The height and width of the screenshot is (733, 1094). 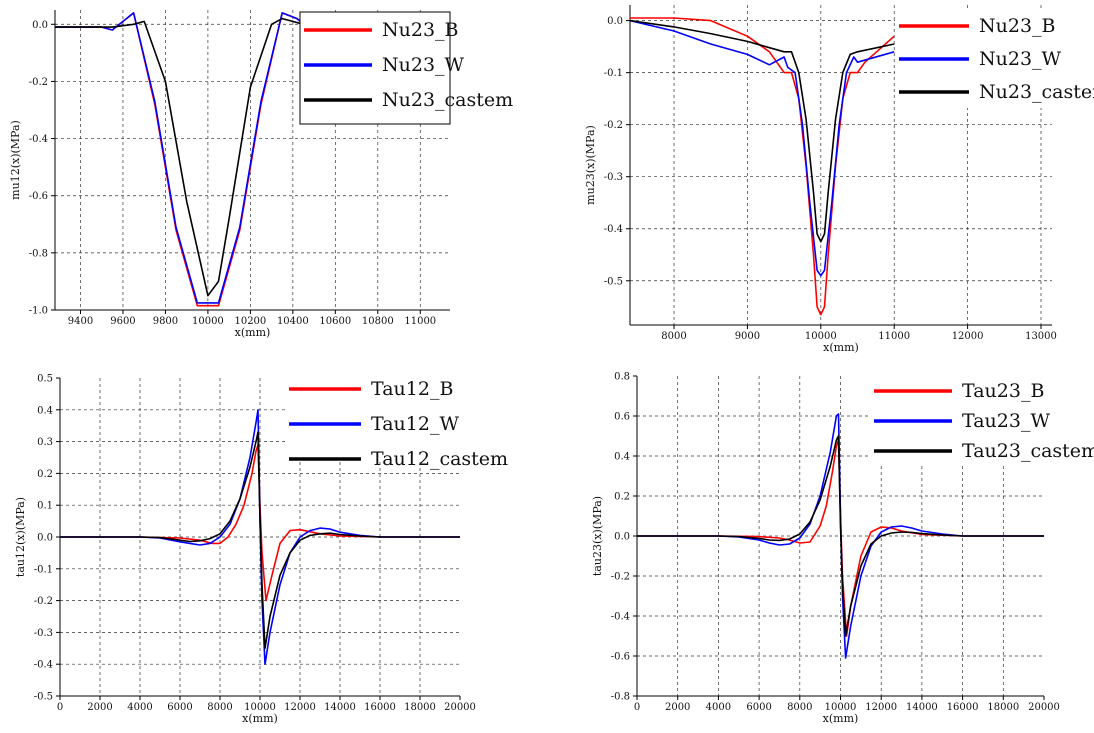 I want to click on y-tick-label: 0.3, so click(x=45, y=442).